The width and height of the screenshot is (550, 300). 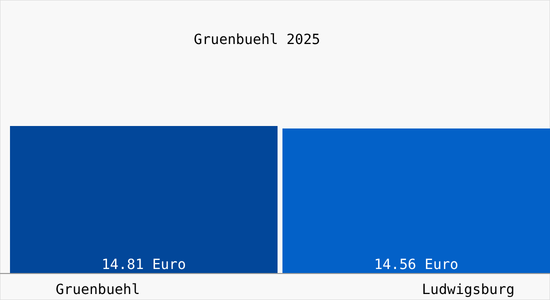 I want to click on data-label: 14.56 Euro, so click(x=416, y=265).